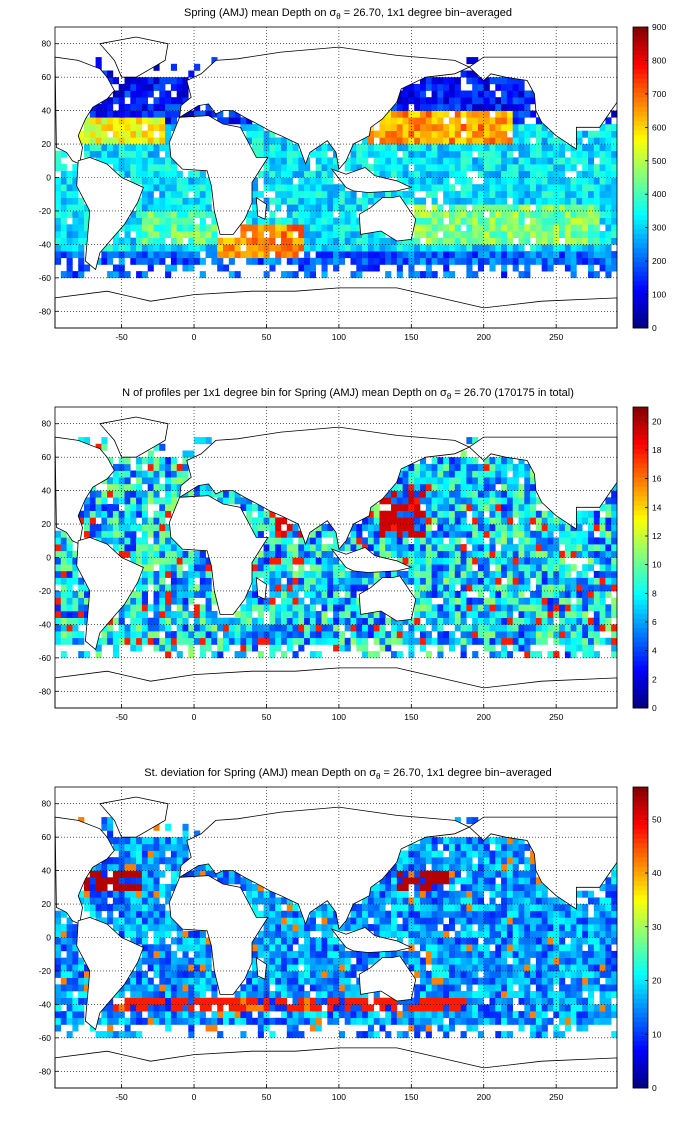 The width and height of the screenshot is (696, 1140). Describe the element at coordinates (48, 178) in the screenshot. I see `y-tick-label: 0` at that location.